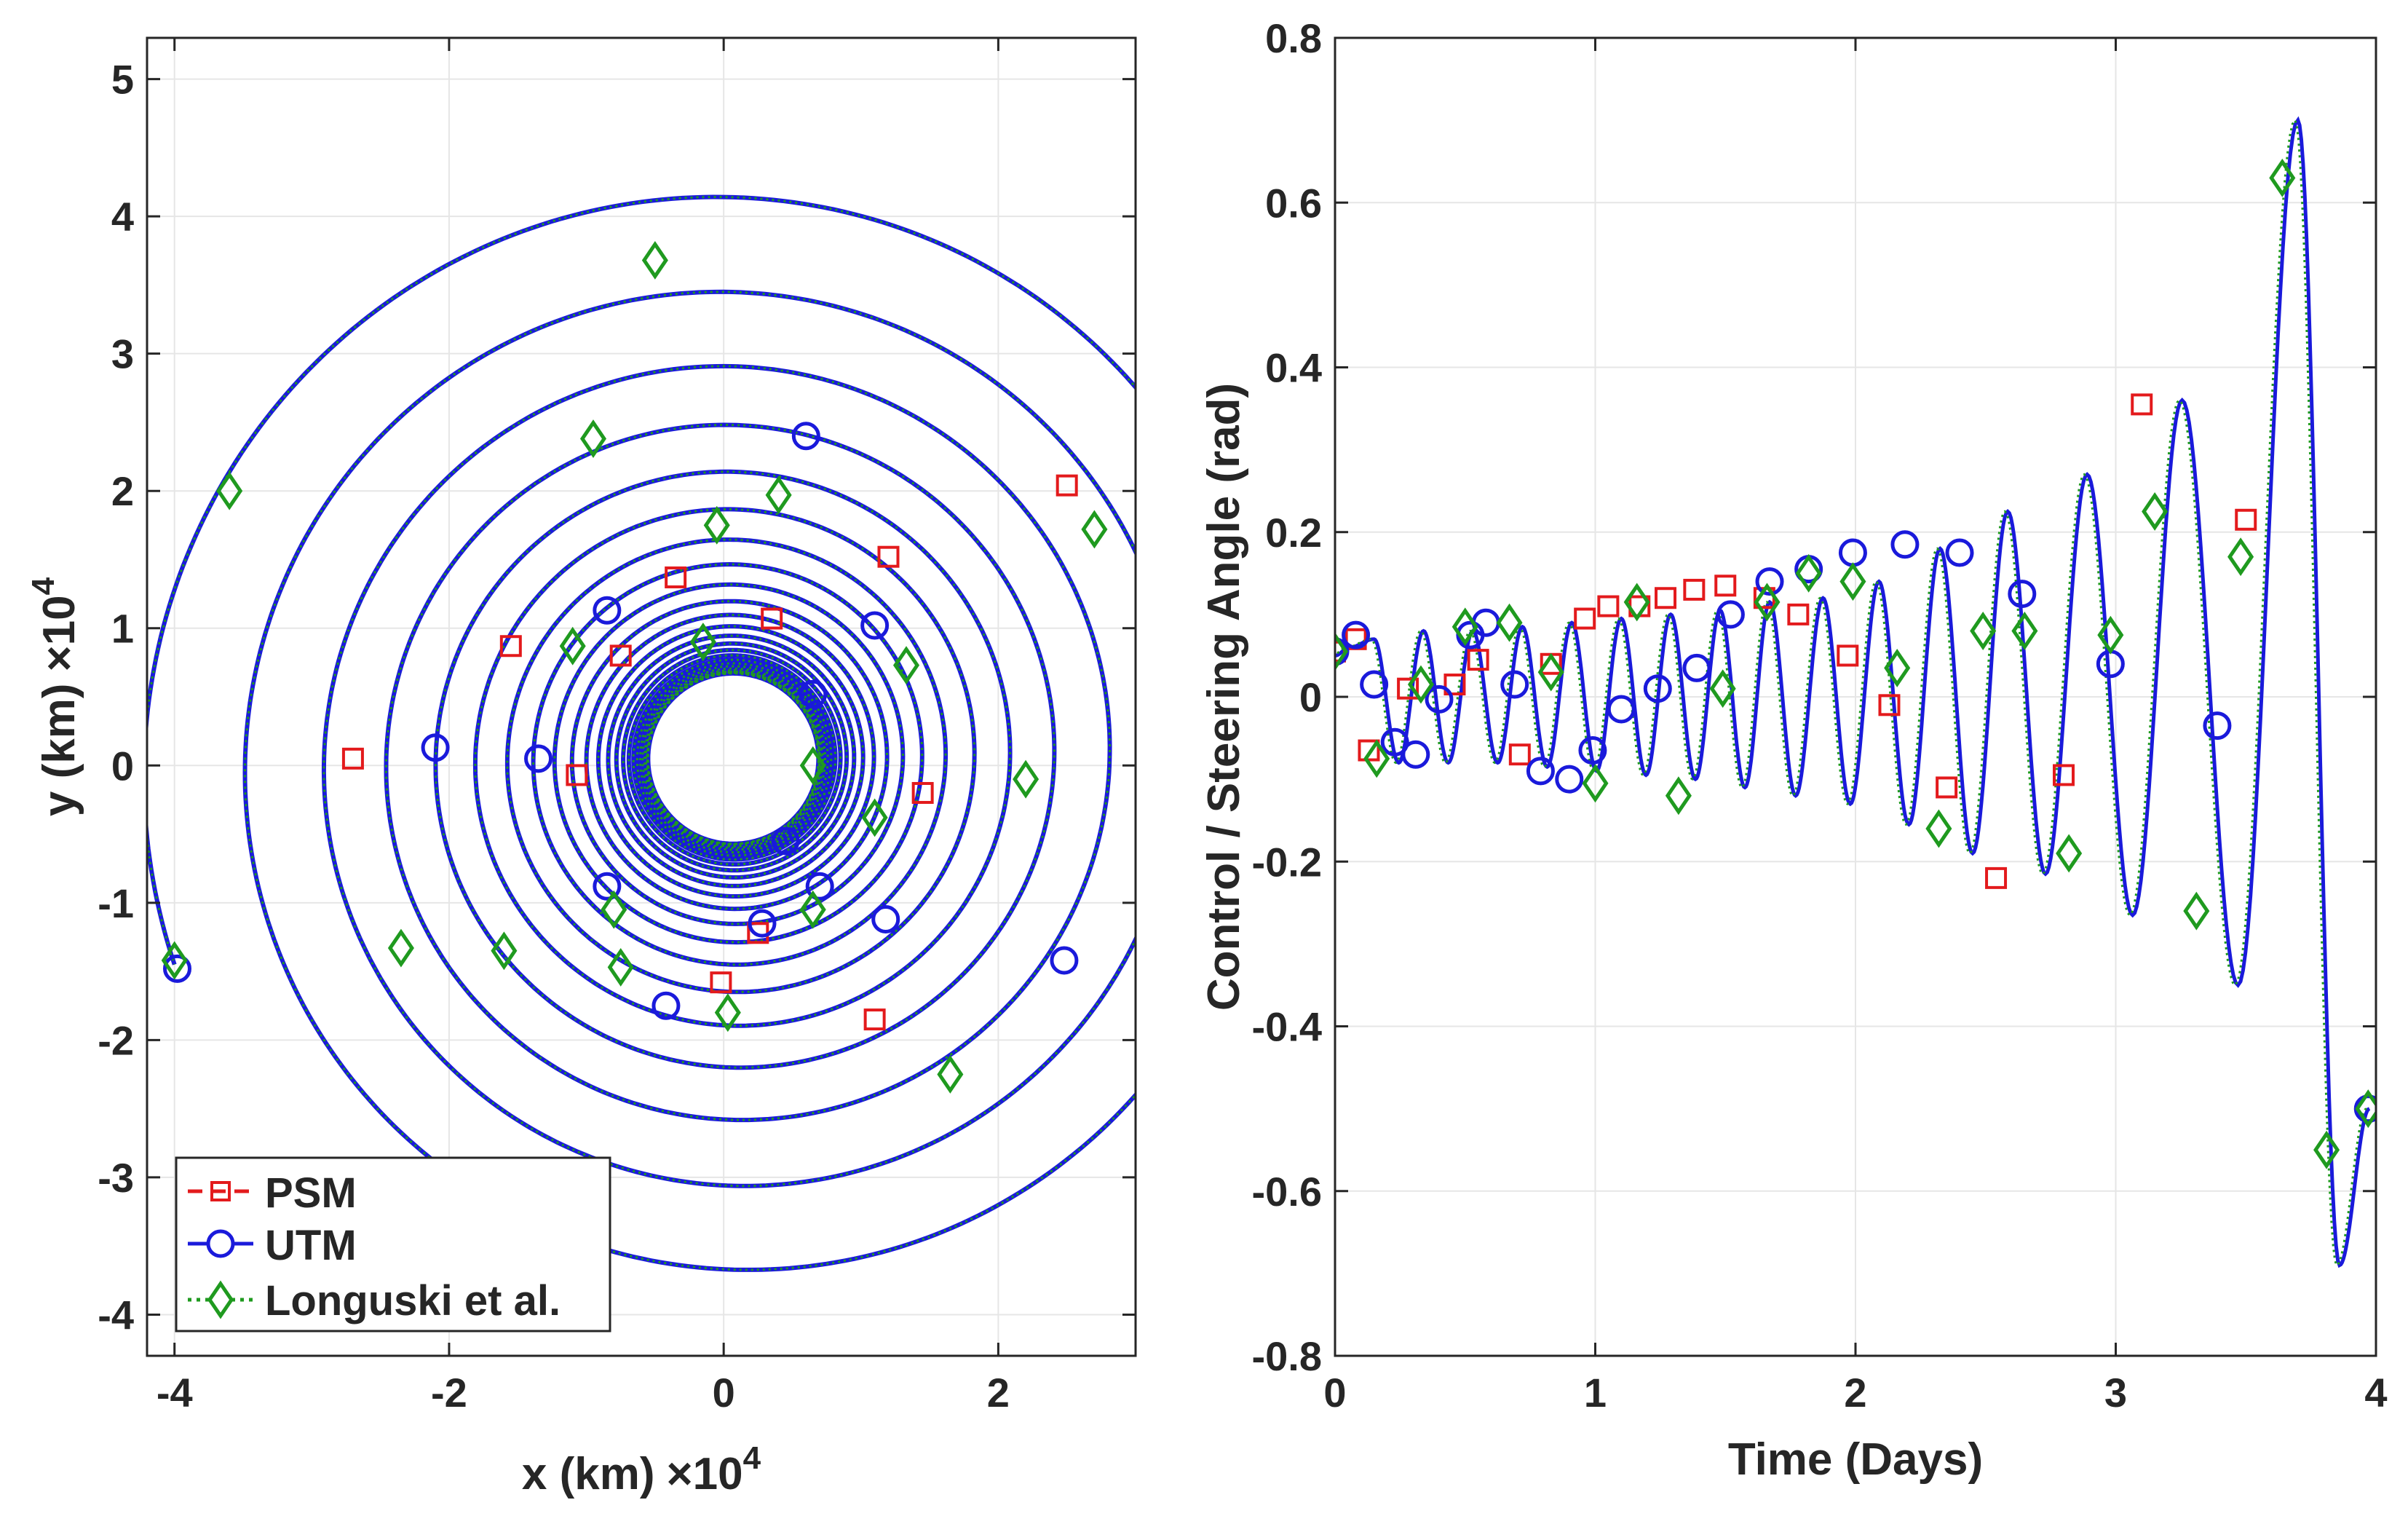 The image size is (2408, 1516). What do you see at coordinates (123, 766) in the screenshot?
I see `trajectory-ytick-label: 0` at bounding box center [123, 766].